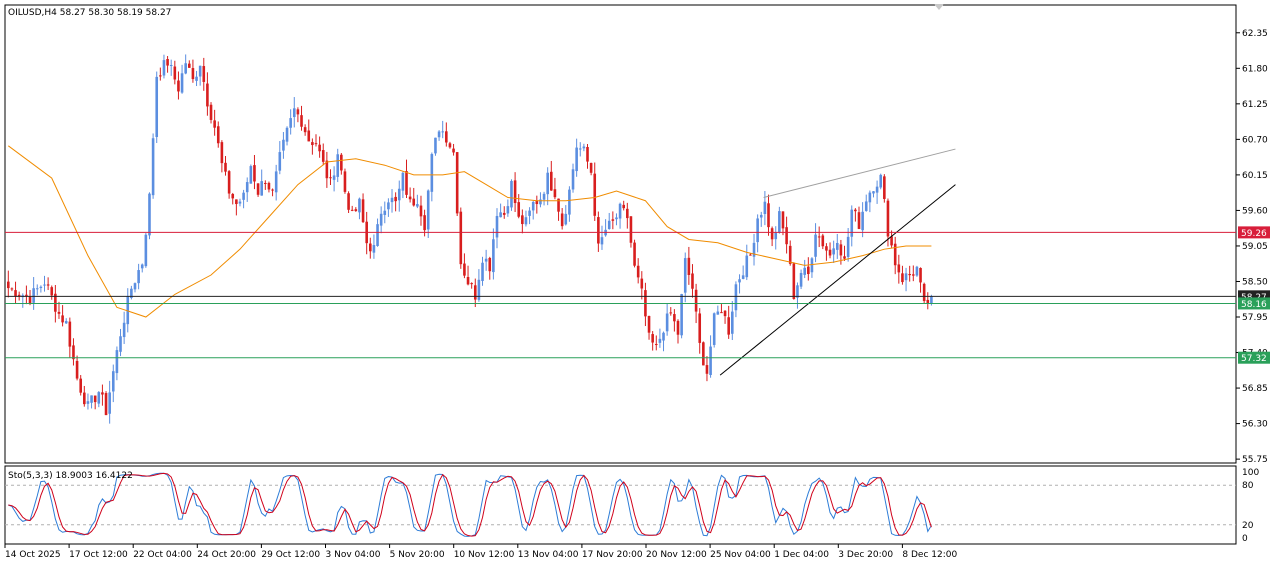 The image size is (1280, 571). I want to click on price-tag-label: 57.32, so click(1254, 359).